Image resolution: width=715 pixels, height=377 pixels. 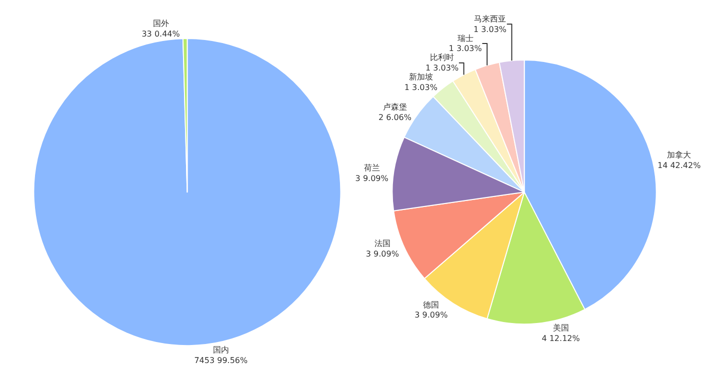 What do you see at coordinates (161, 34) in the screenshot?
I see `data-label: 33 0.44%` at bounding box center [161, 34].